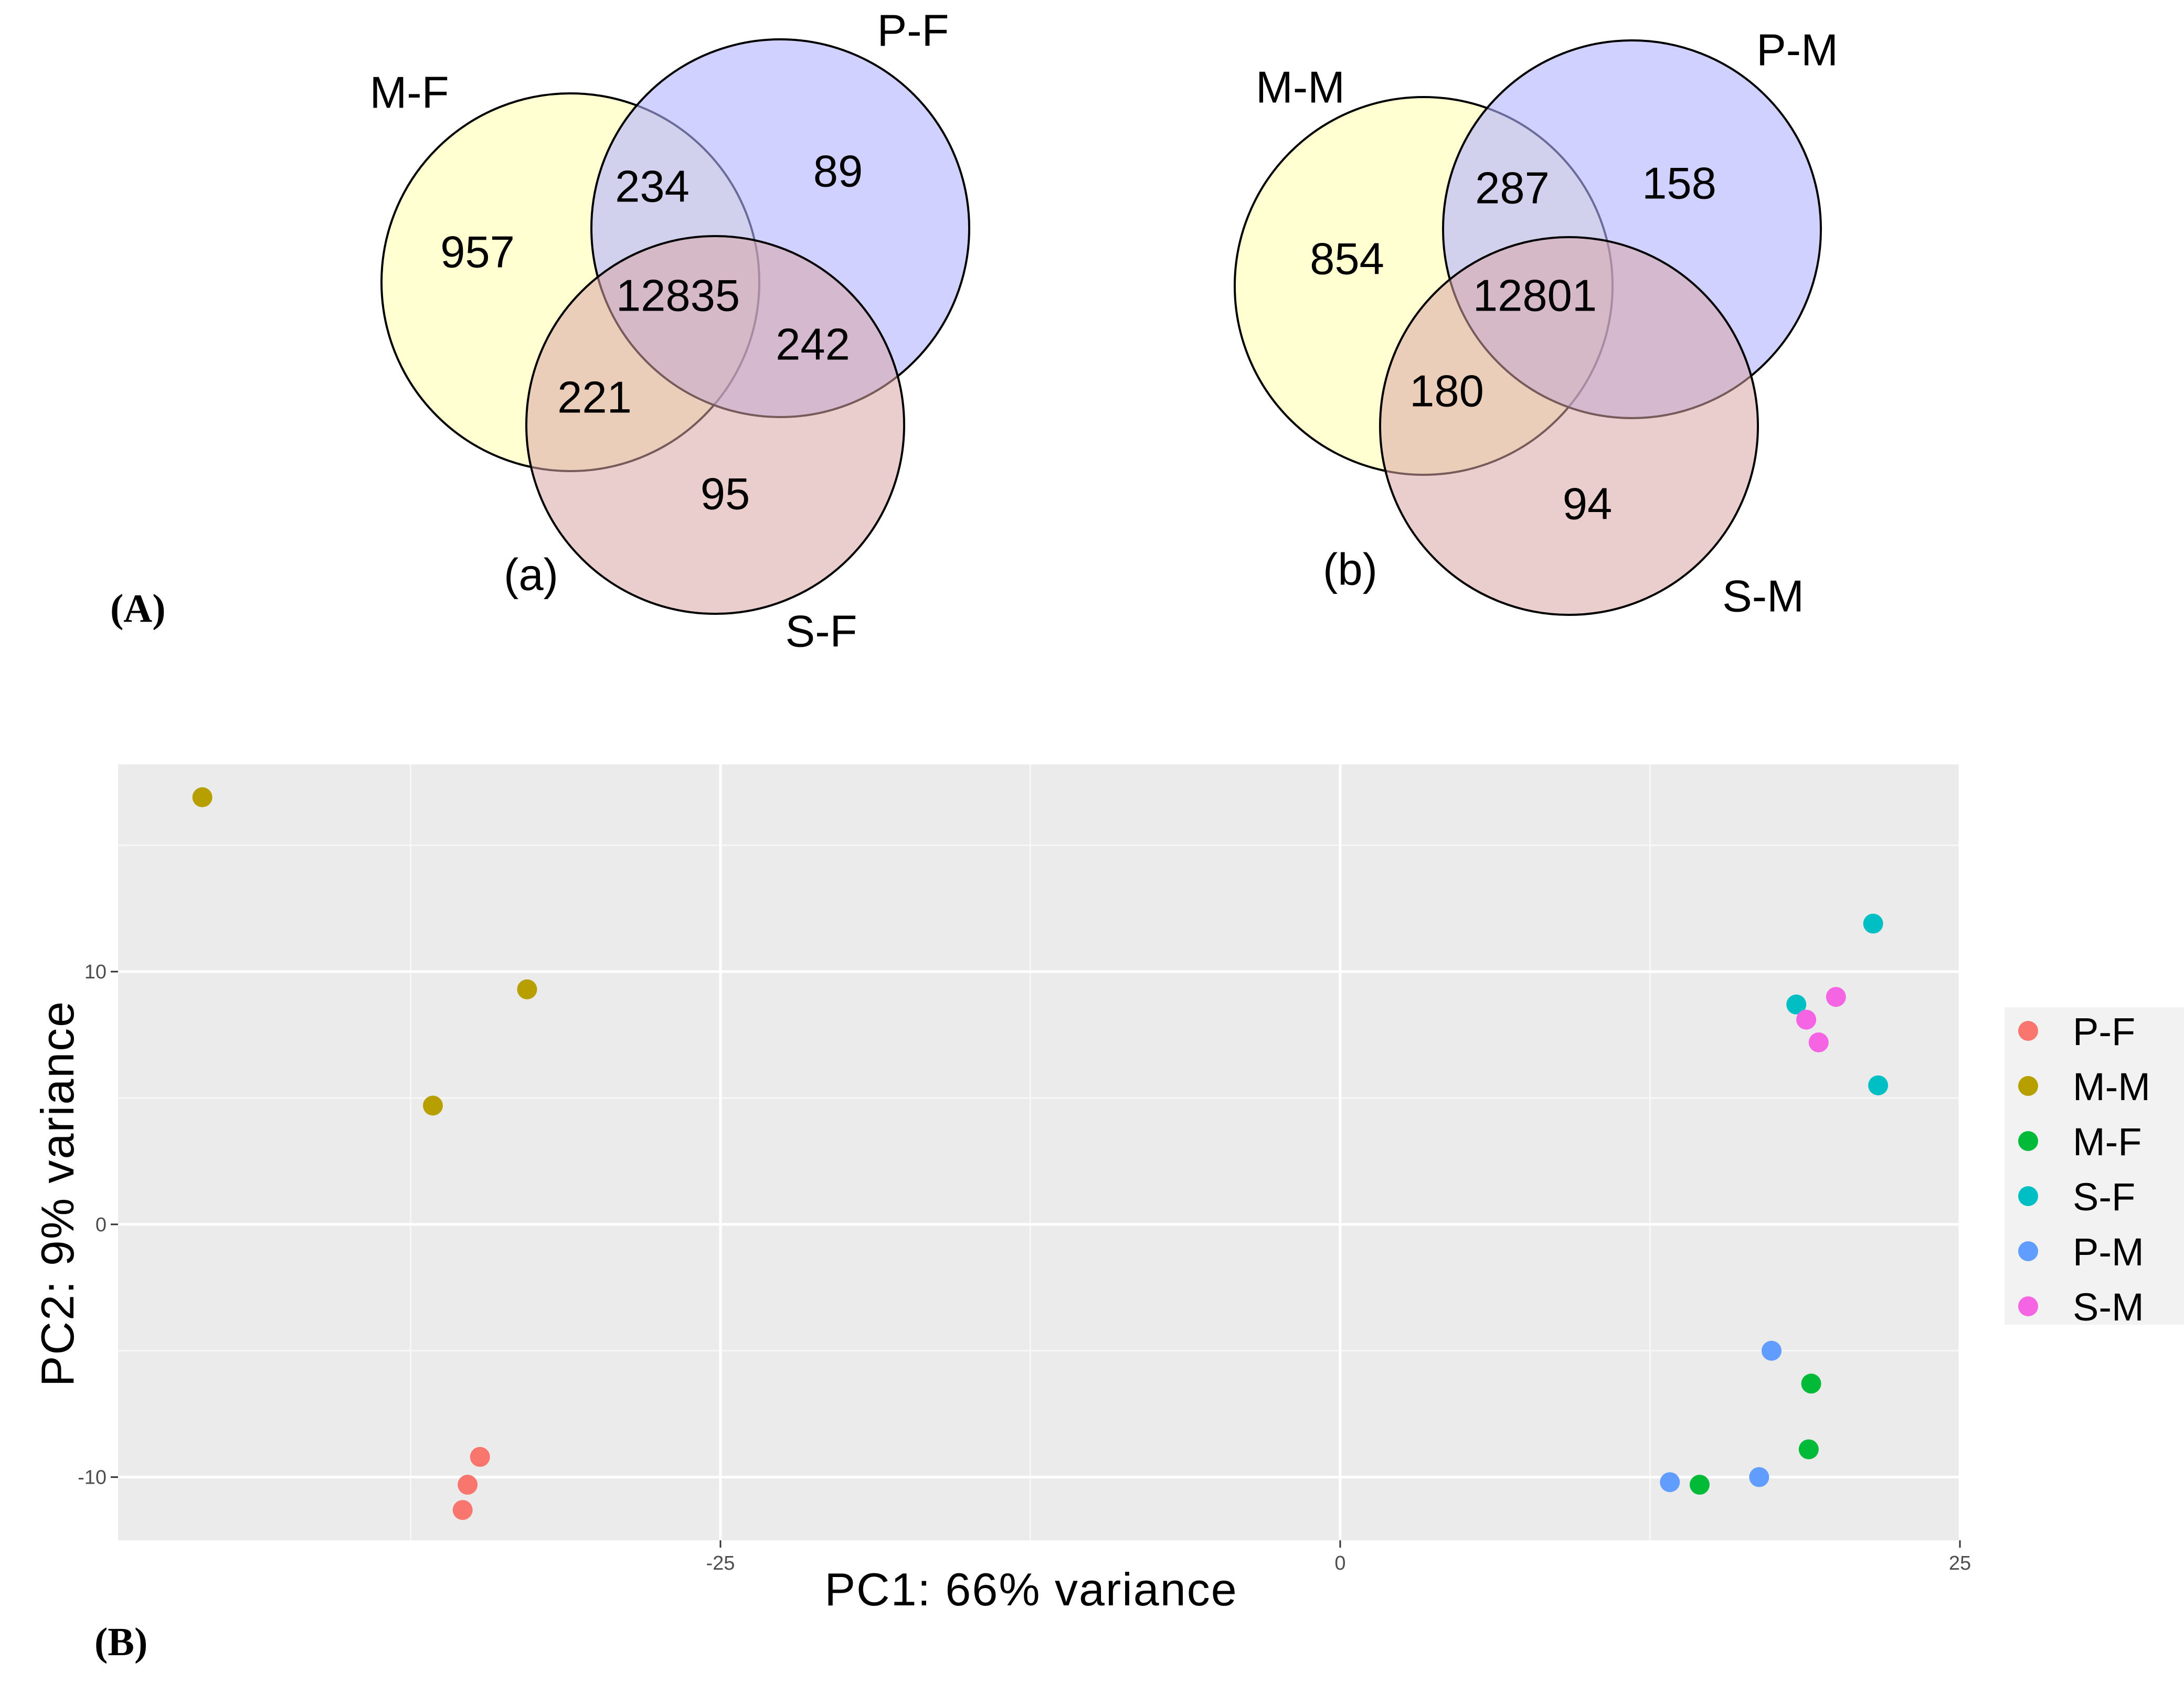 Image resolution: width=2184 pixels, height=1683 pixels. I want to click on x-axis-title: PC1: 66% variance, so click(1030, 1589).